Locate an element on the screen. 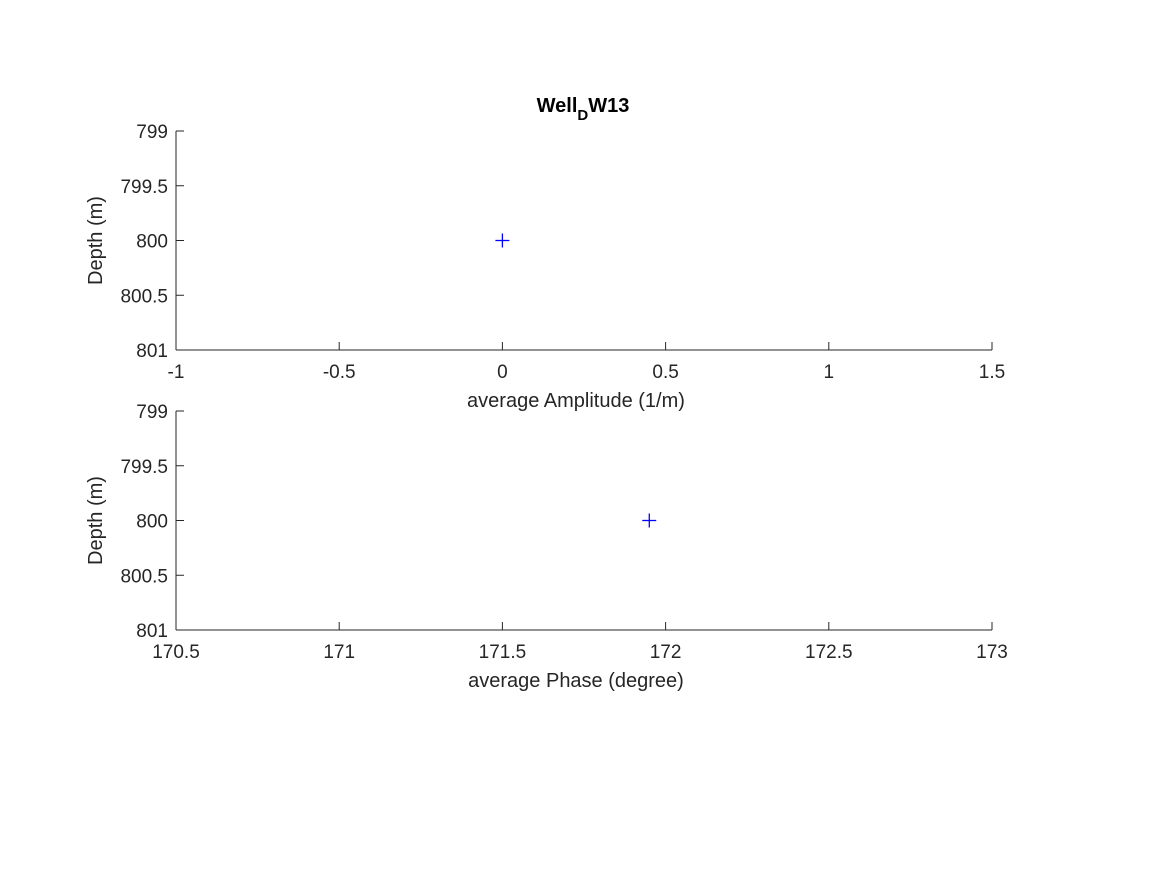  x-tick-label: 173 is located at coordinates (992, 652).